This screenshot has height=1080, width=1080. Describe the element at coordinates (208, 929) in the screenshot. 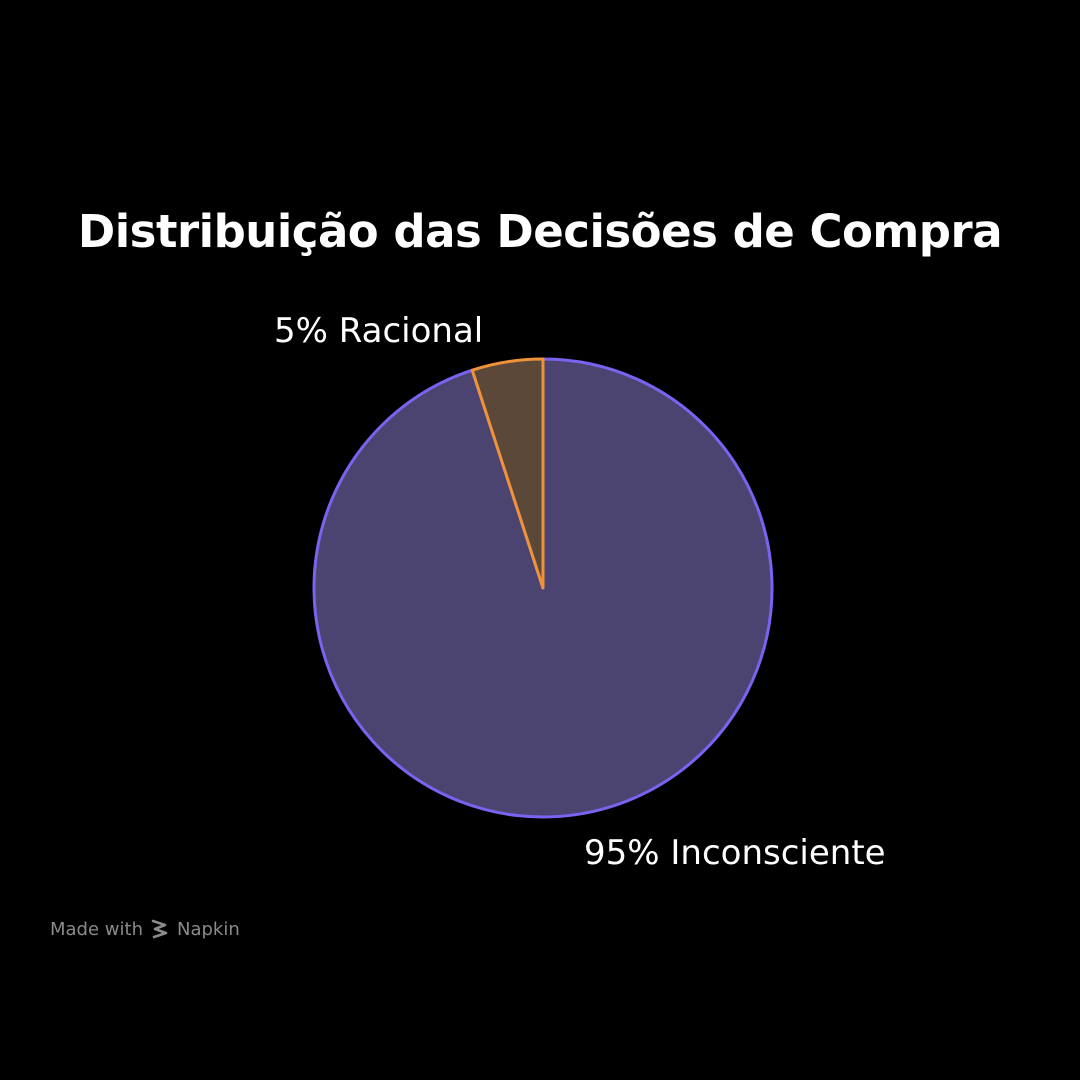

I see `napkin-brand-text: Napkin` at that location.